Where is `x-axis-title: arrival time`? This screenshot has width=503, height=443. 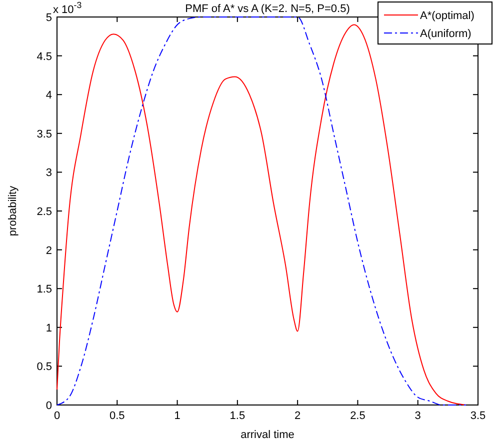 x-axis-title: arrival time is located at coordinates (267, 435).